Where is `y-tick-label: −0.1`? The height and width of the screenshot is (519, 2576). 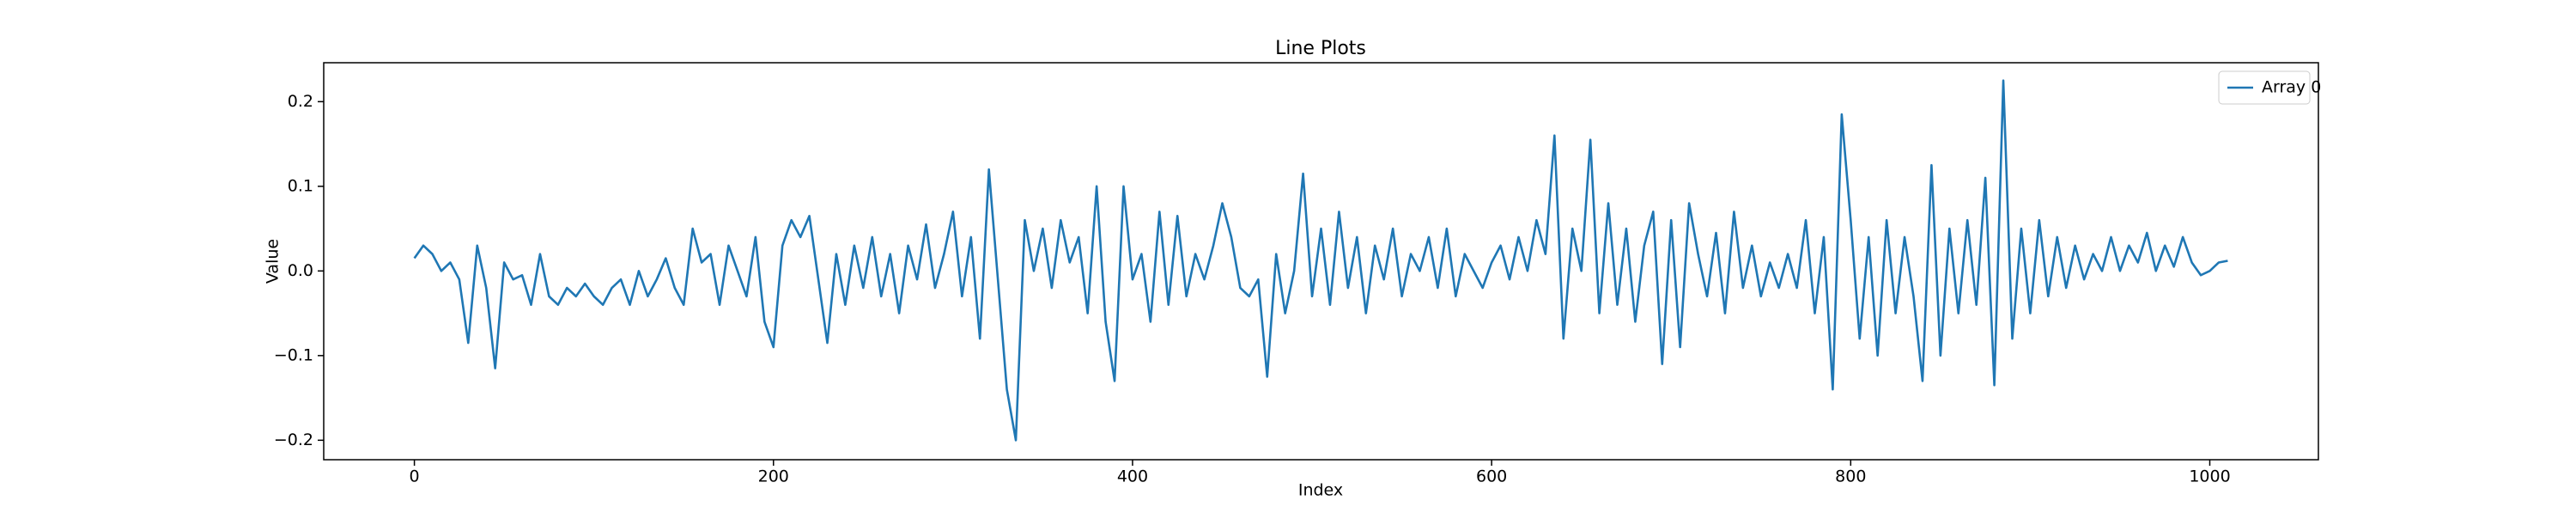 y-tick-label: −0.1 is located at coordinates (293, 354).